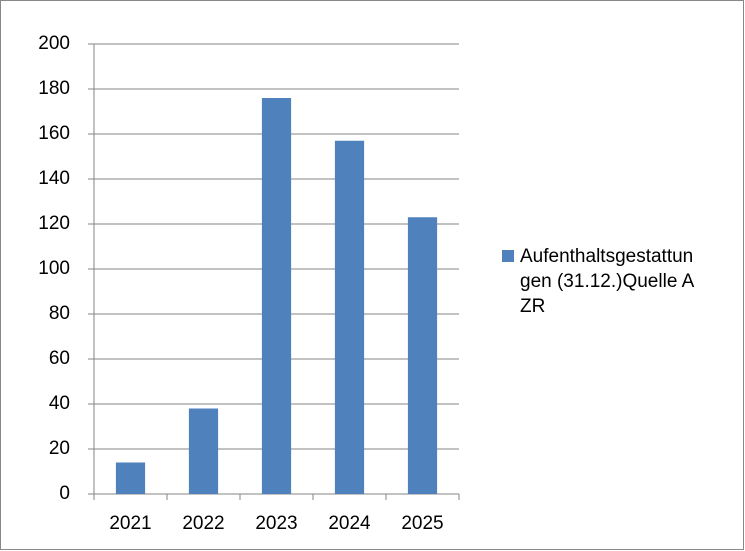  Describe the element at coordinates (422, 523) in the screenshot. I see `x-tick-label: 2025` at that location.